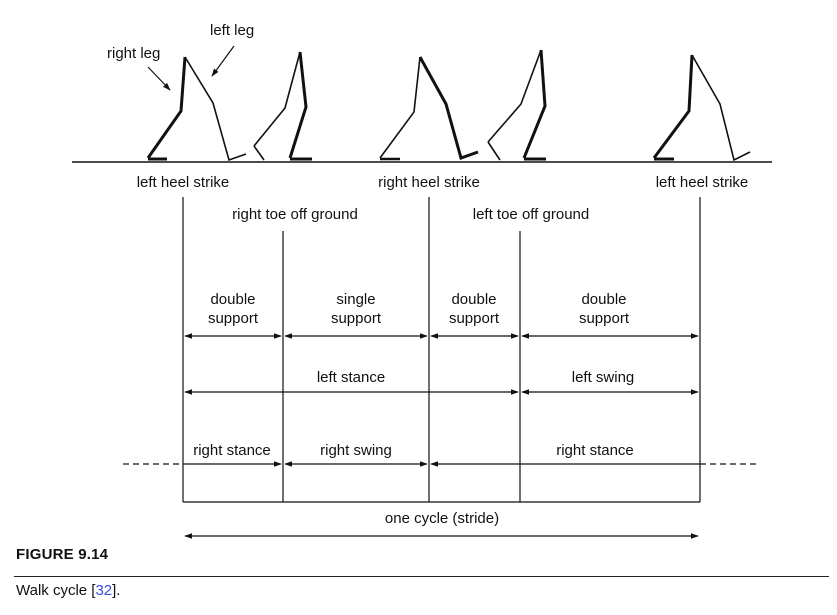 The width and height of the screenshot is (837, 615). I want to click on left-swing-label: left swing, so click(603, 377).